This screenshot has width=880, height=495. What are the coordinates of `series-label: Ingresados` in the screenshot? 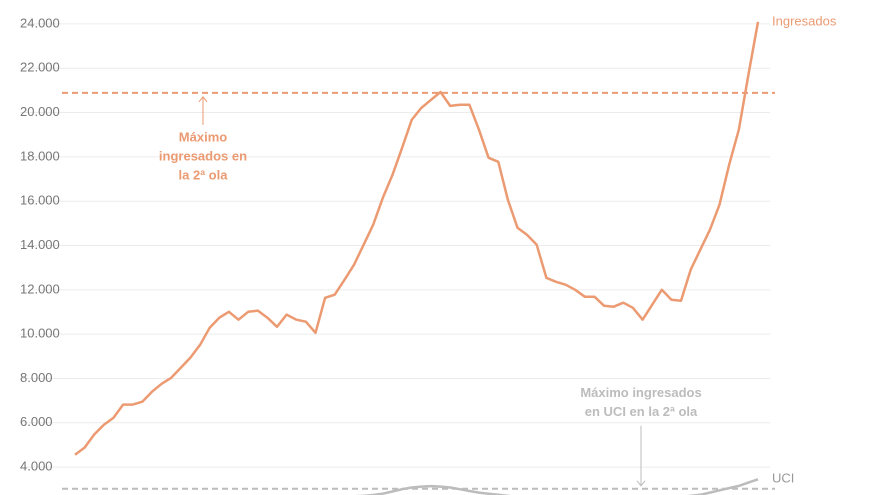 It's located at (804, 20).